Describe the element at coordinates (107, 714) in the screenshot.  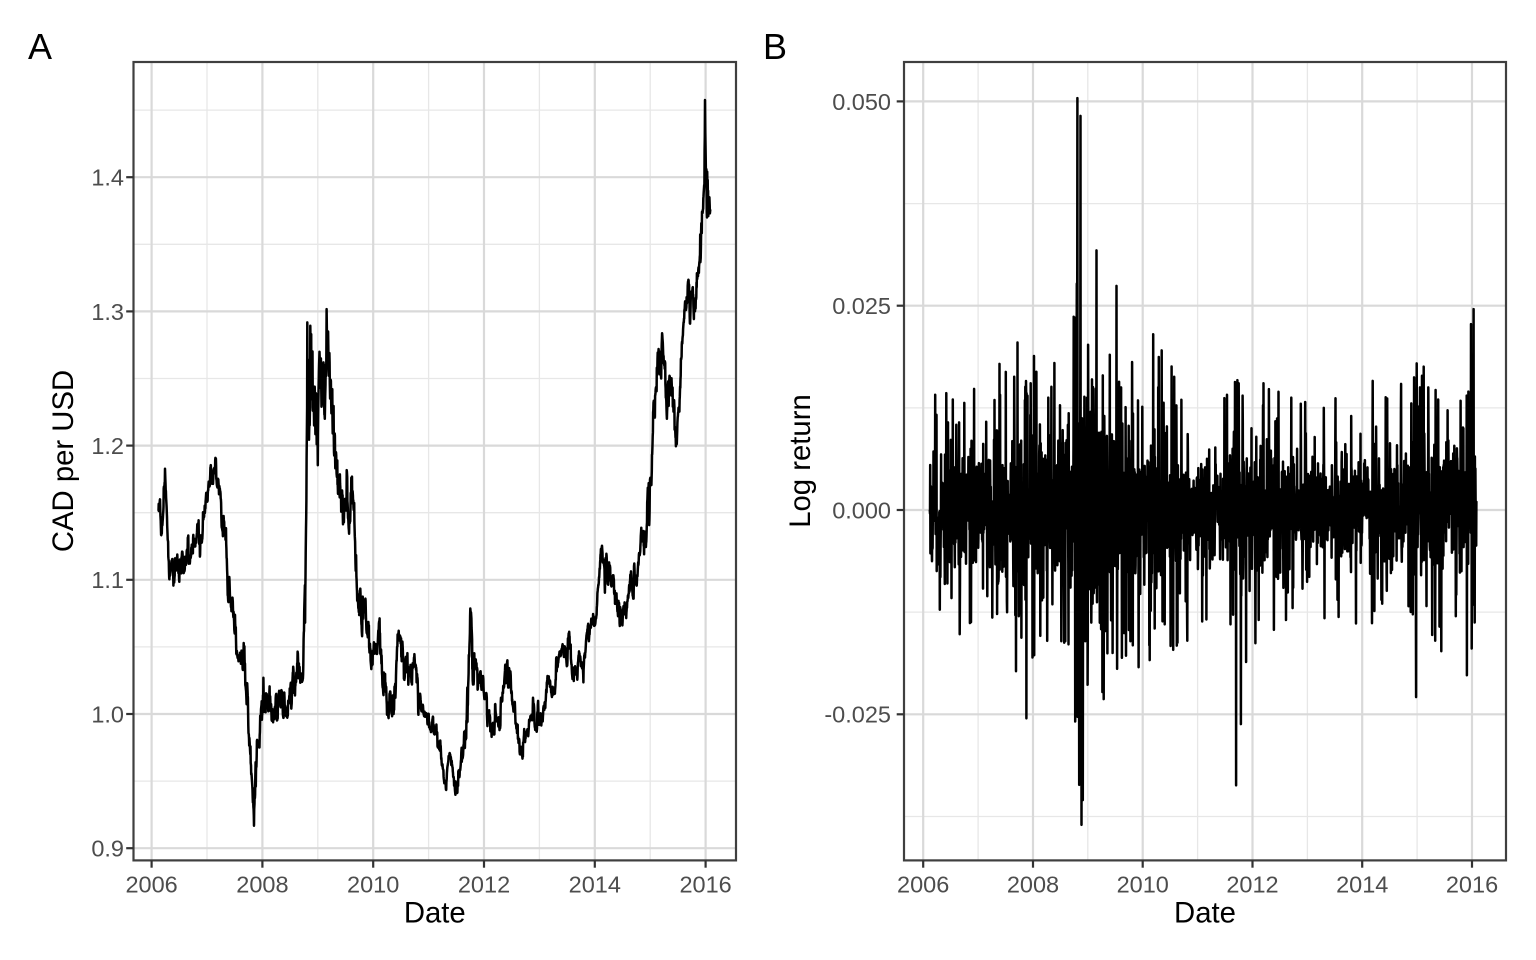
I see `svg-text: 1.0` at that location.